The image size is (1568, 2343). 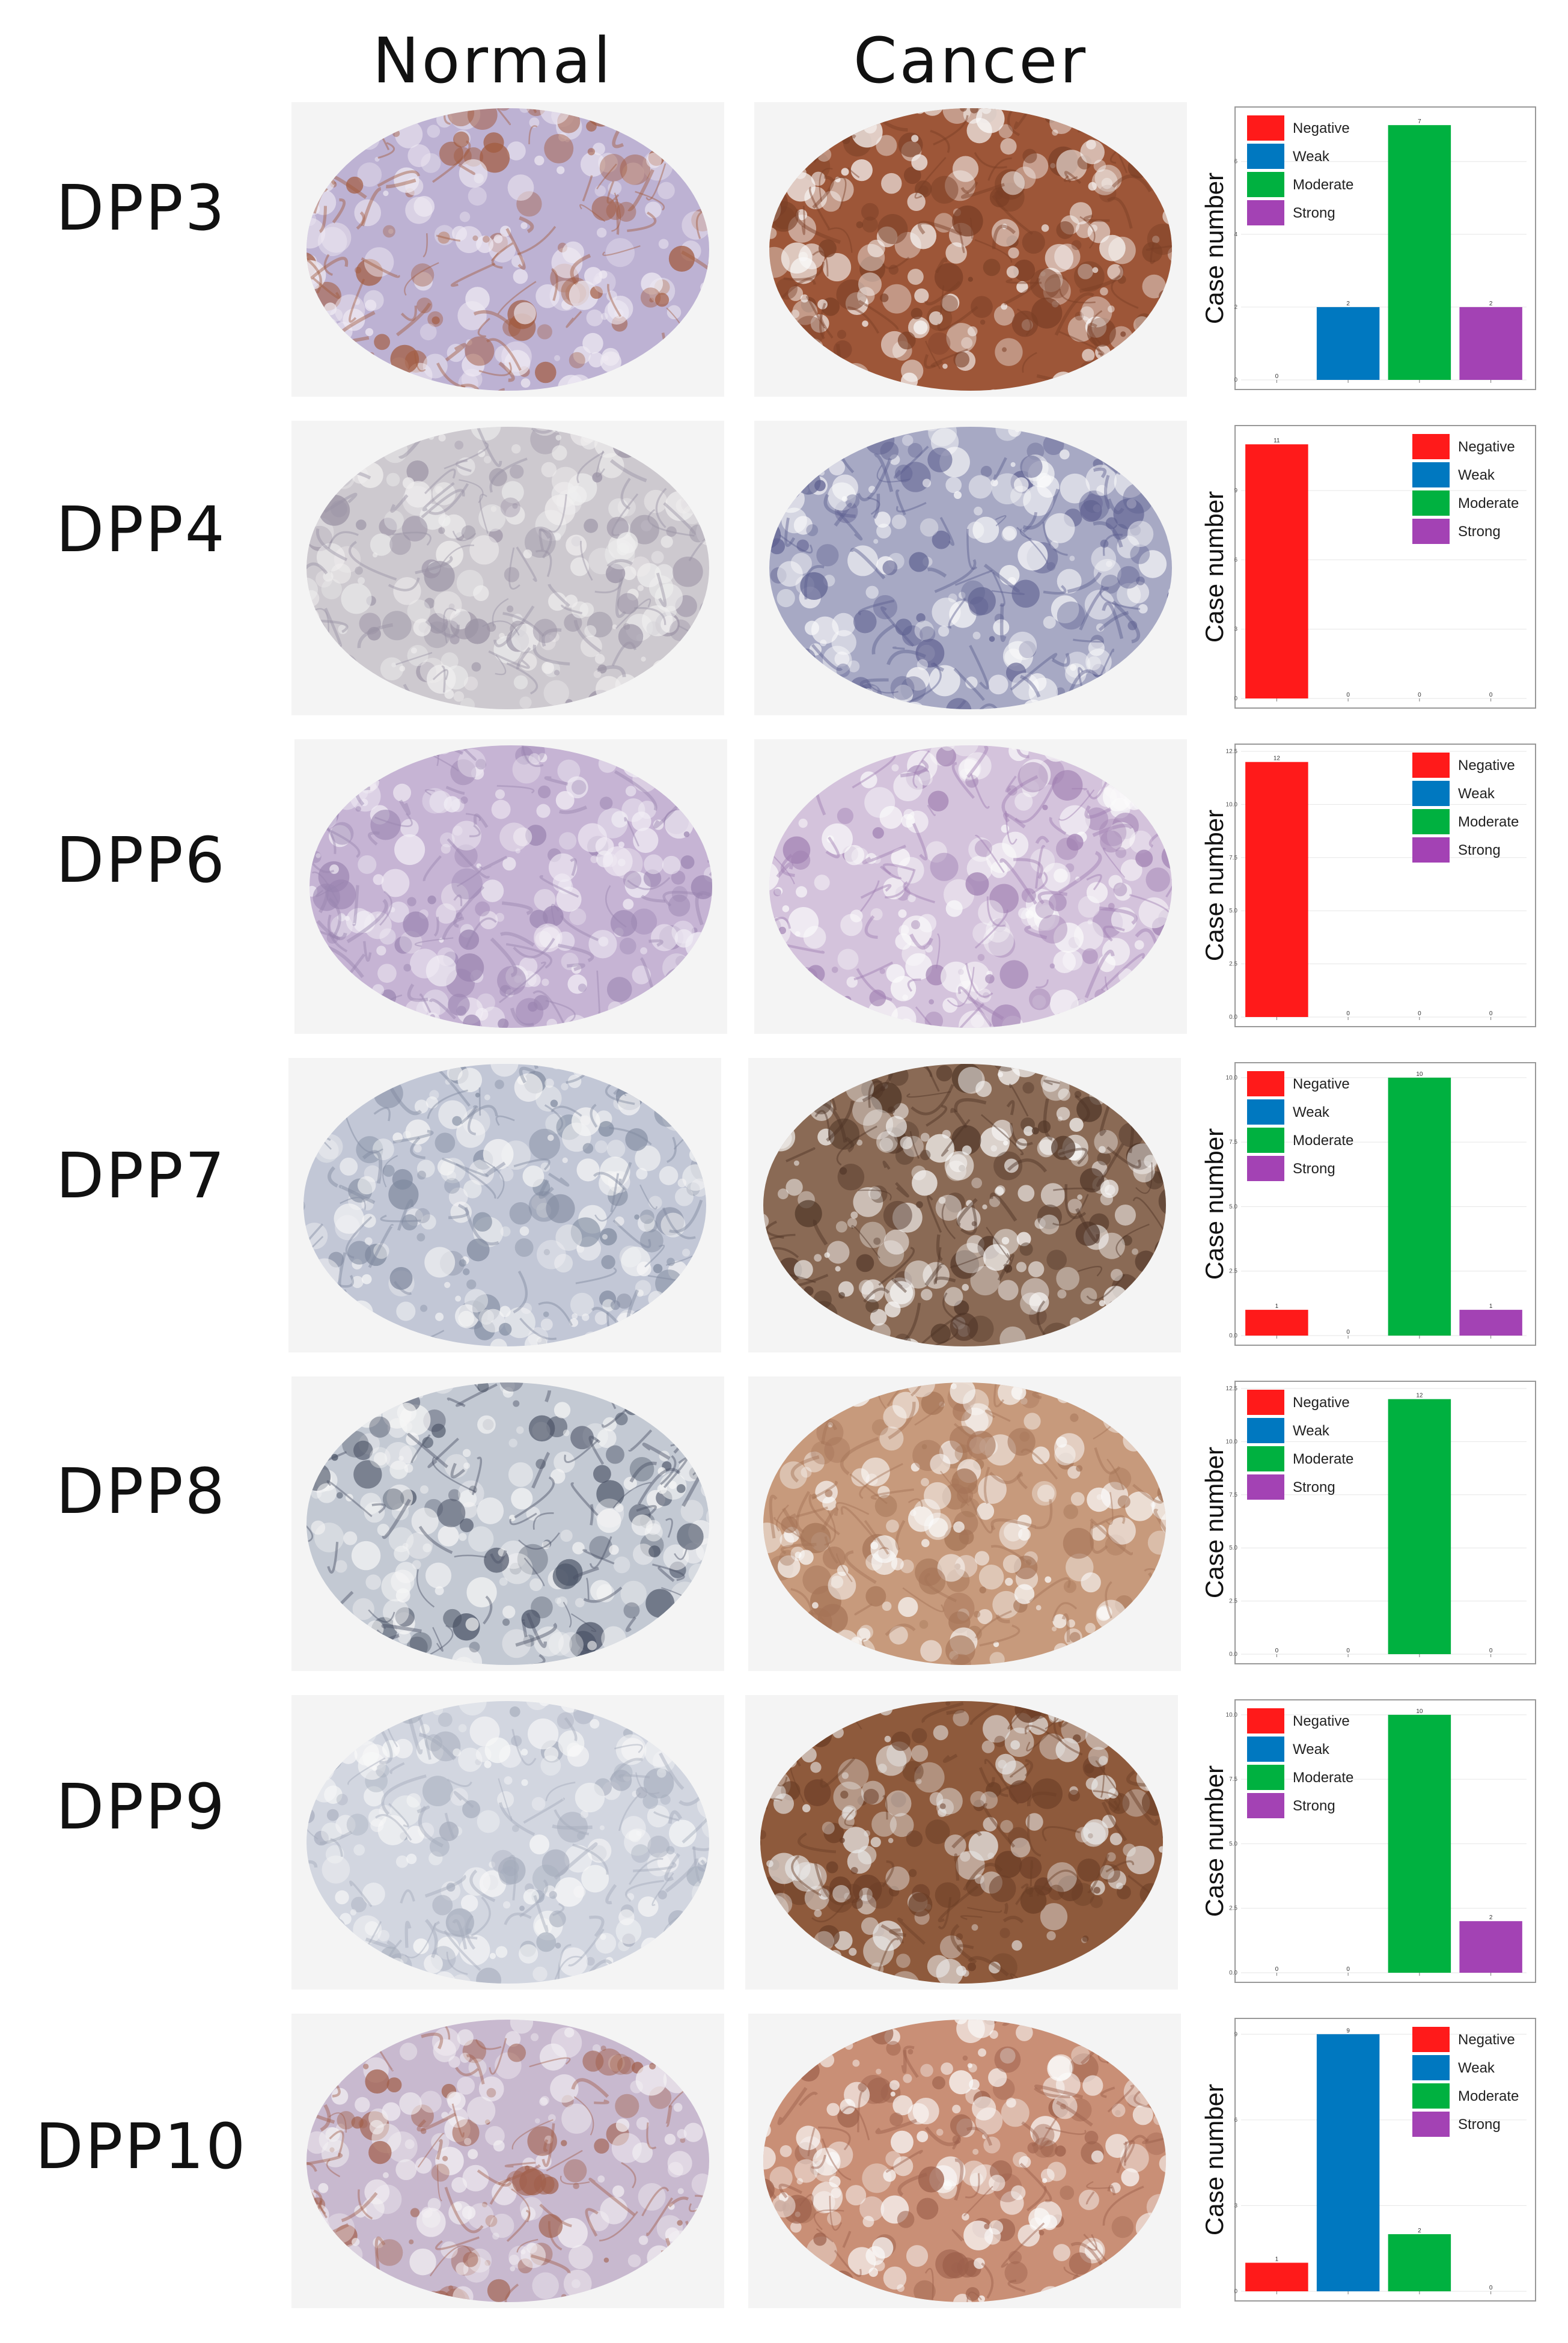 I want to click on y-tick-label: 3, so click(x=1235, y=629).